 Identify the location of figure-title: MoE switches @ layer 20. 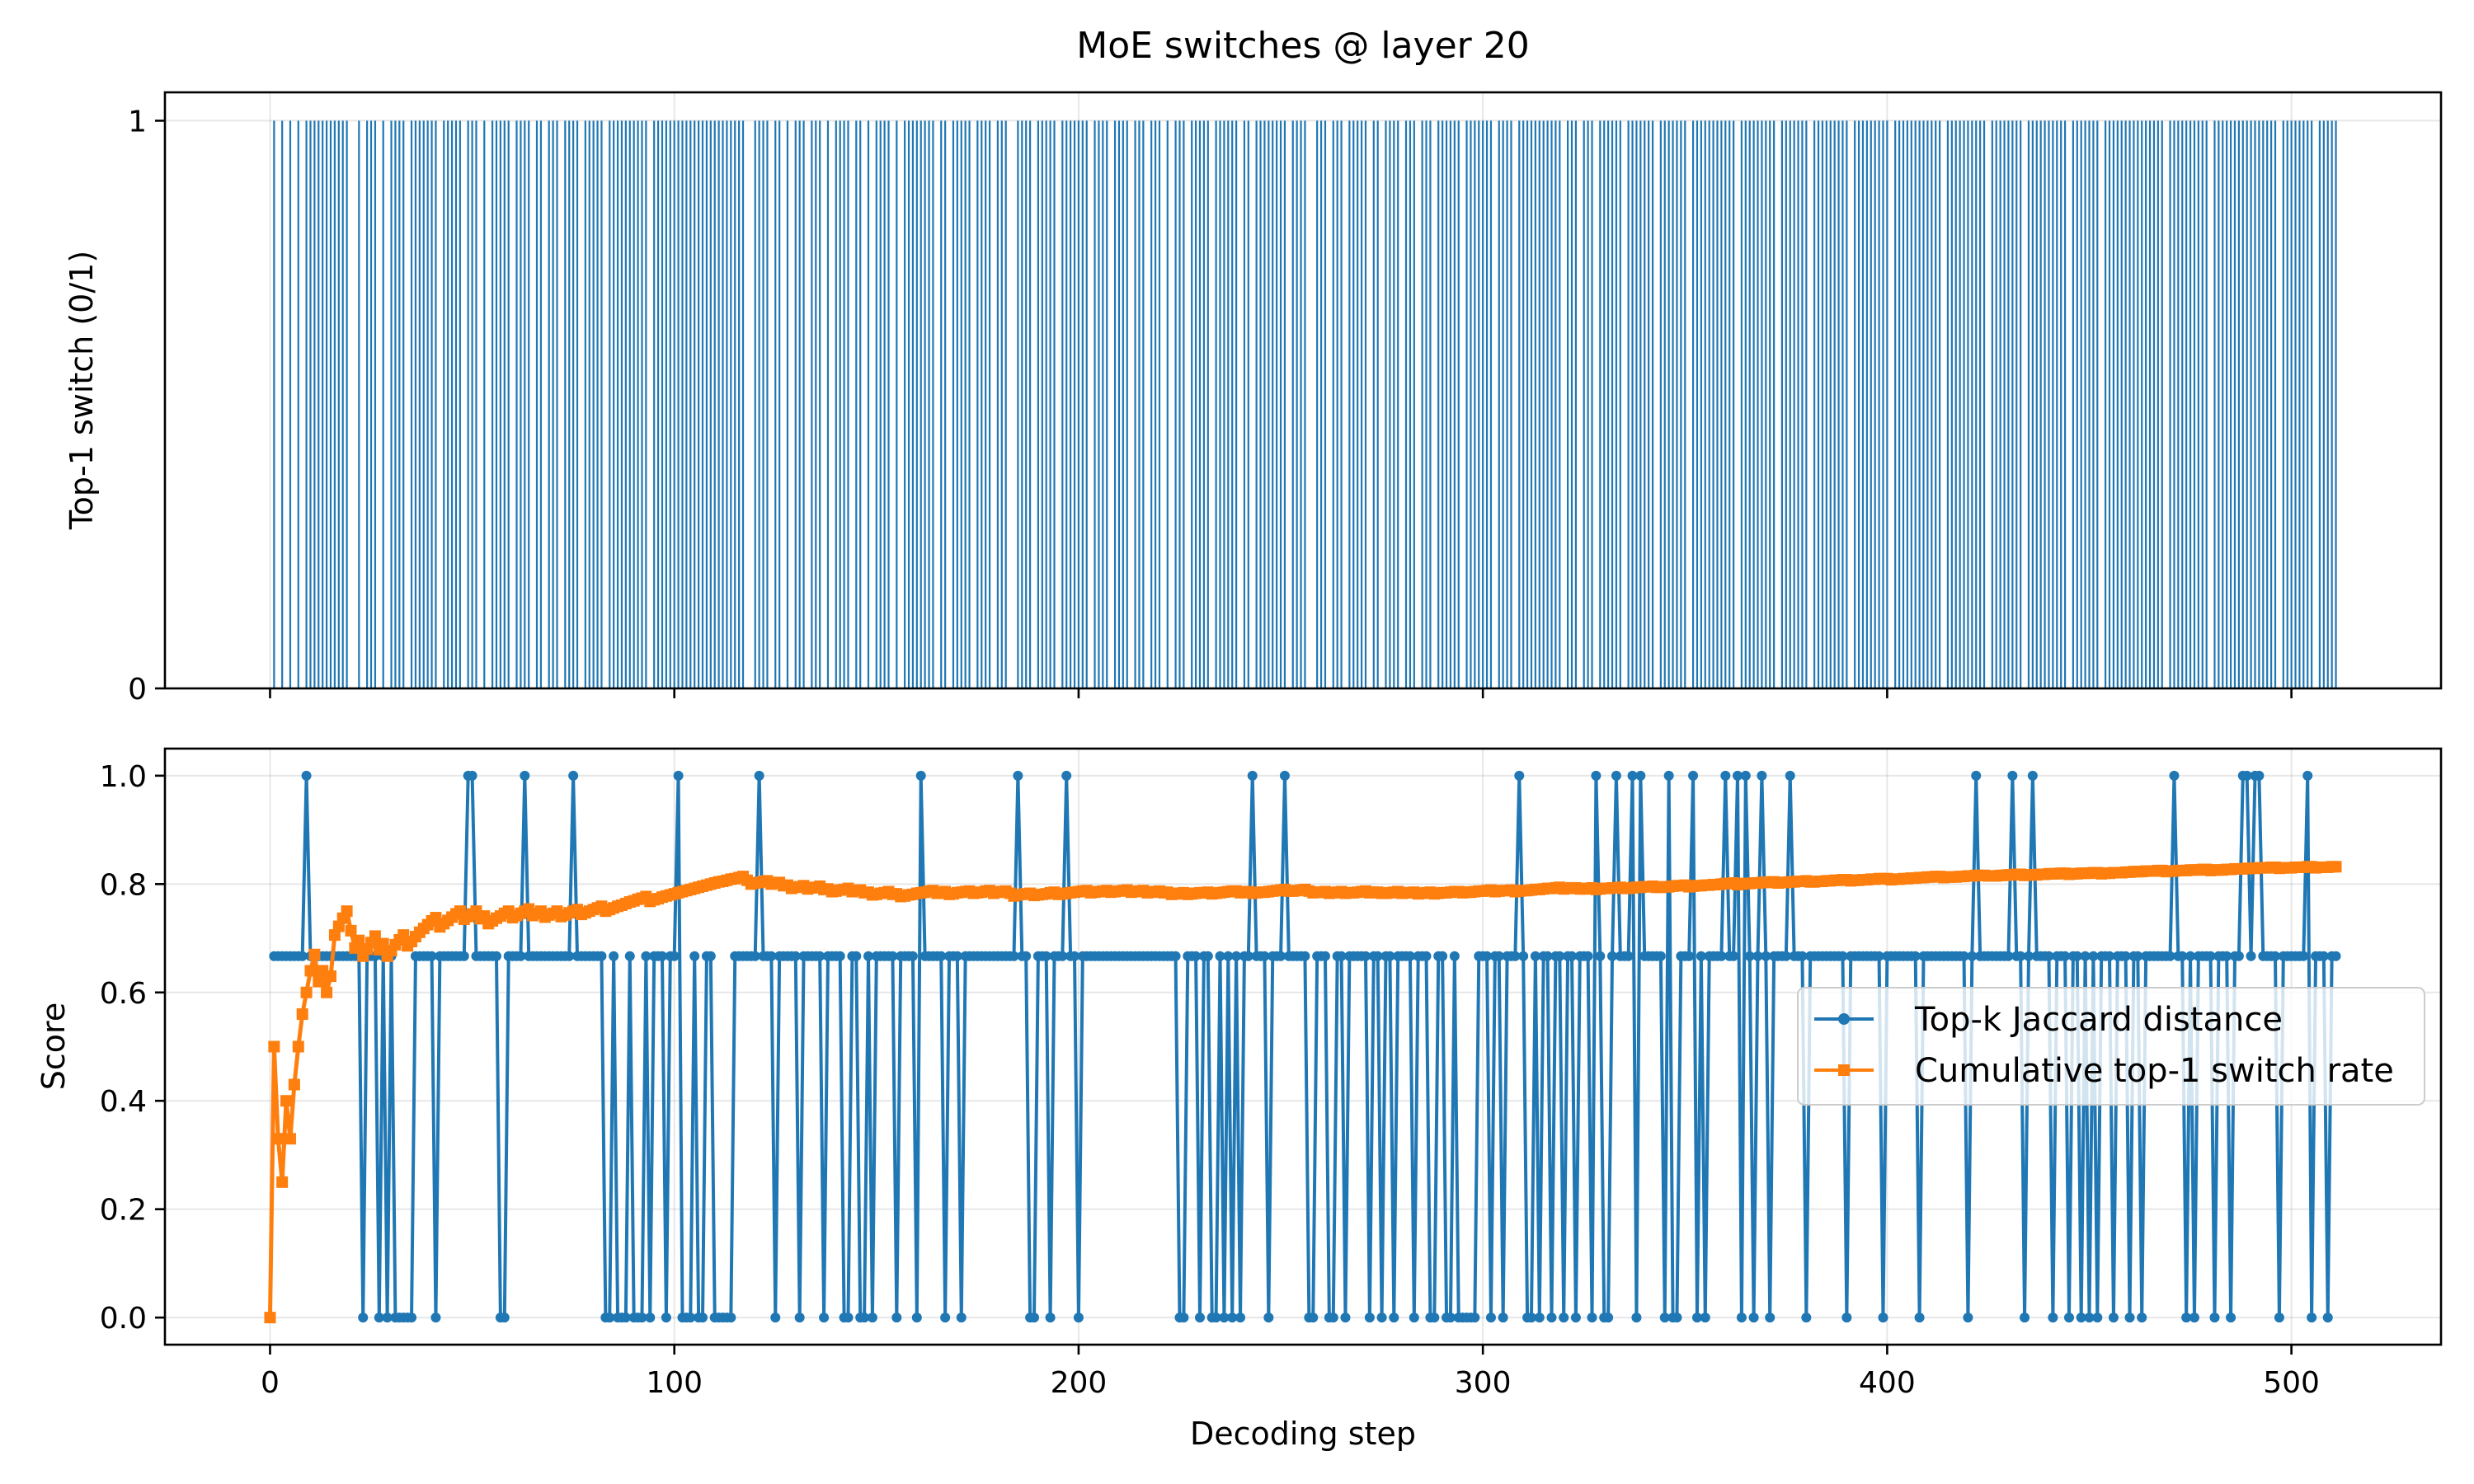
(1302, 46).